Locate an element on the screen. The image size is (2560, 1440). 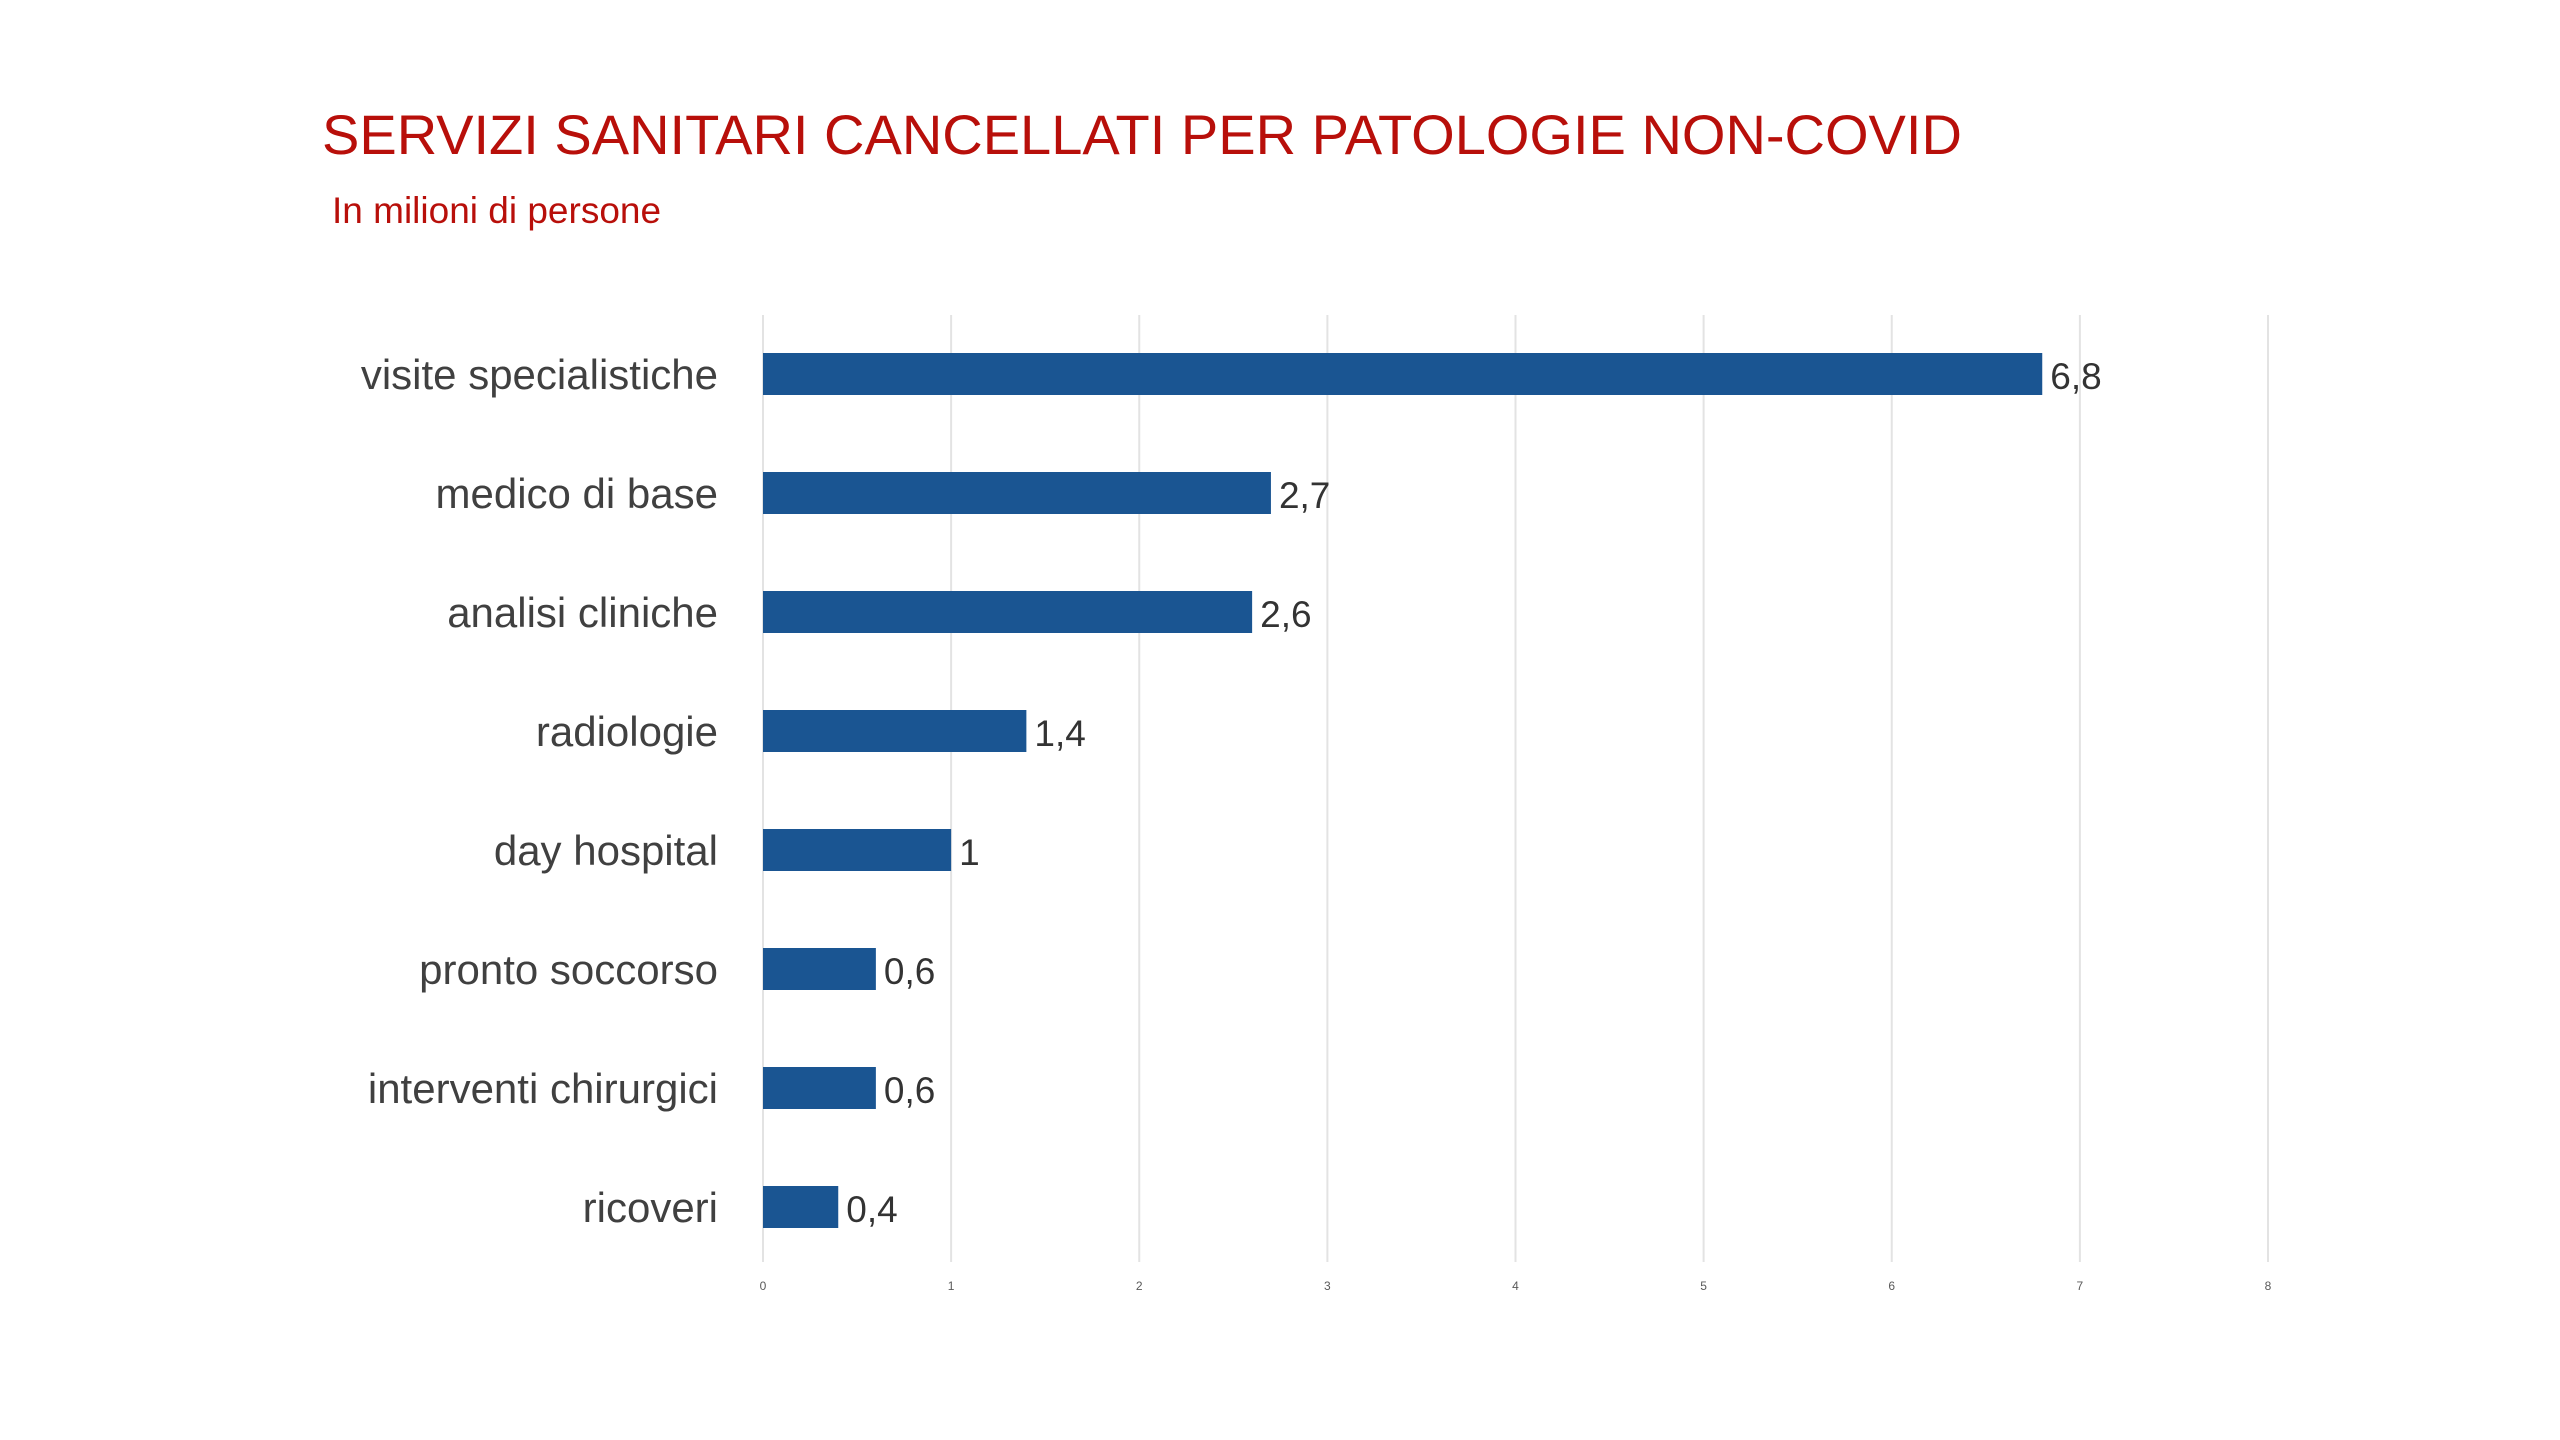
x-tick-label-6: 6 is located at coordinates (1891, 1286).